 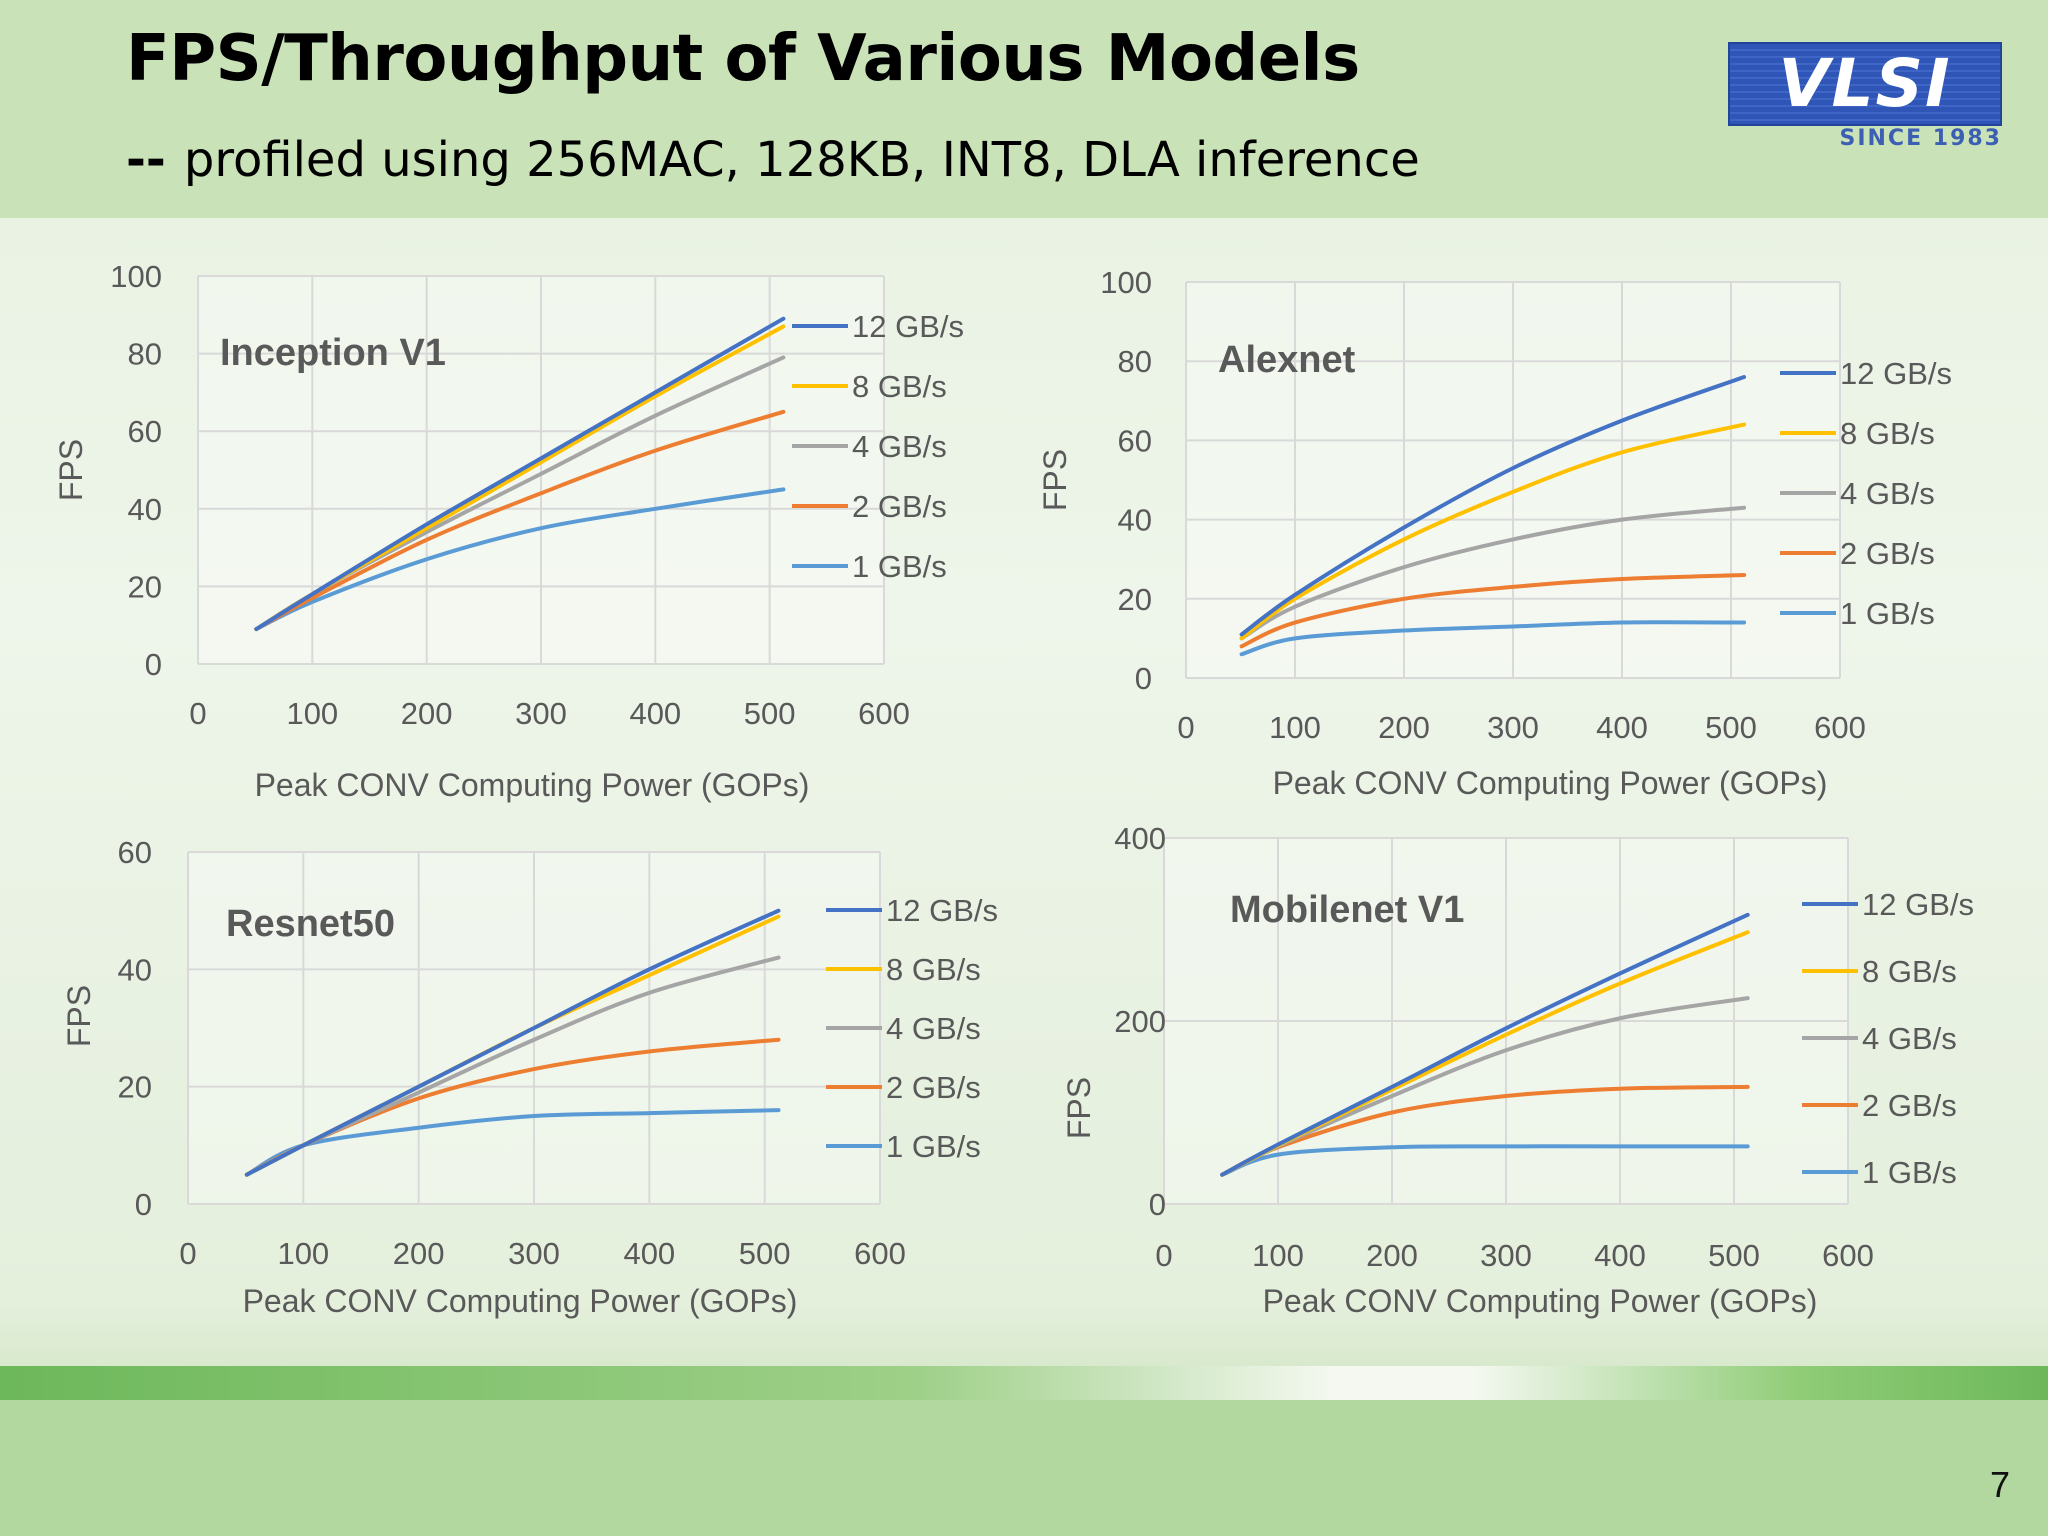 What do you see at coordinates (1140, 838) in the screenshot?
I see `y-tick-label: 400` at bounding box center [1140, 838].